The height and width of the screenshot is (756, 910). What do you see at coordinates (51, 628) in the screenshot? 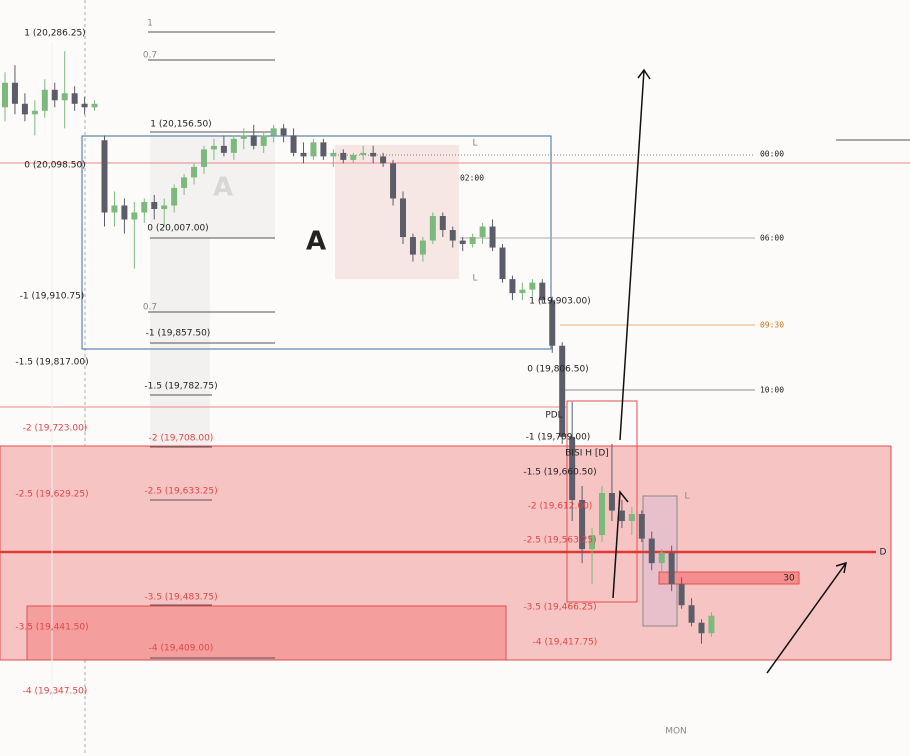
I see `annotation: -3.5 (19,441.50)` at bounding box center [51, 628].